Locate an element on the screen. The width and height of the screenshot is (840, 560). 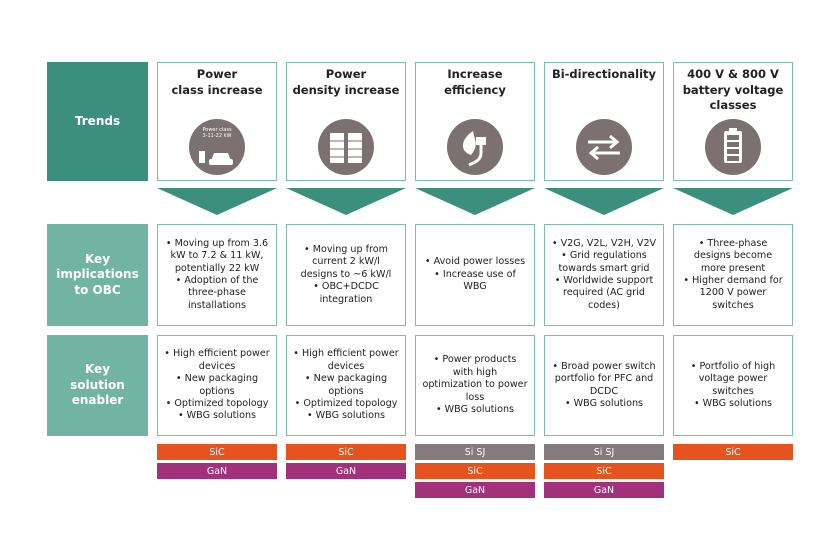
title-line: classes is located at coordinates (733, 105).